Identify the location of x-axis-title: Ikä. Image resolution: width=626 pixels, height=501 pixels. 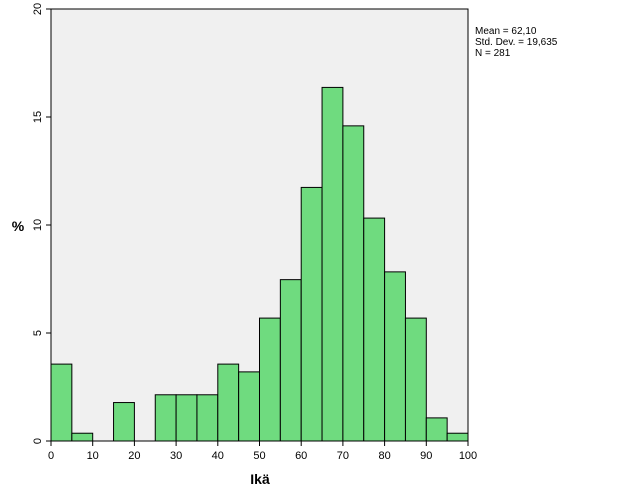
(260, 479).